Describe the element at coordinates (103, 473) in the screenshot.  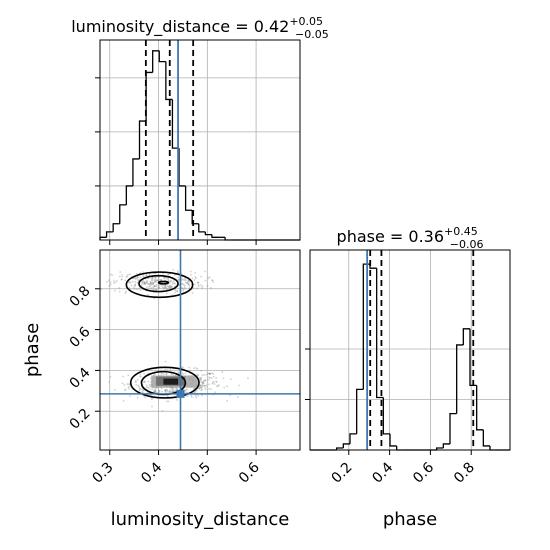
I see `x-tick-label: 0.3` at that location.